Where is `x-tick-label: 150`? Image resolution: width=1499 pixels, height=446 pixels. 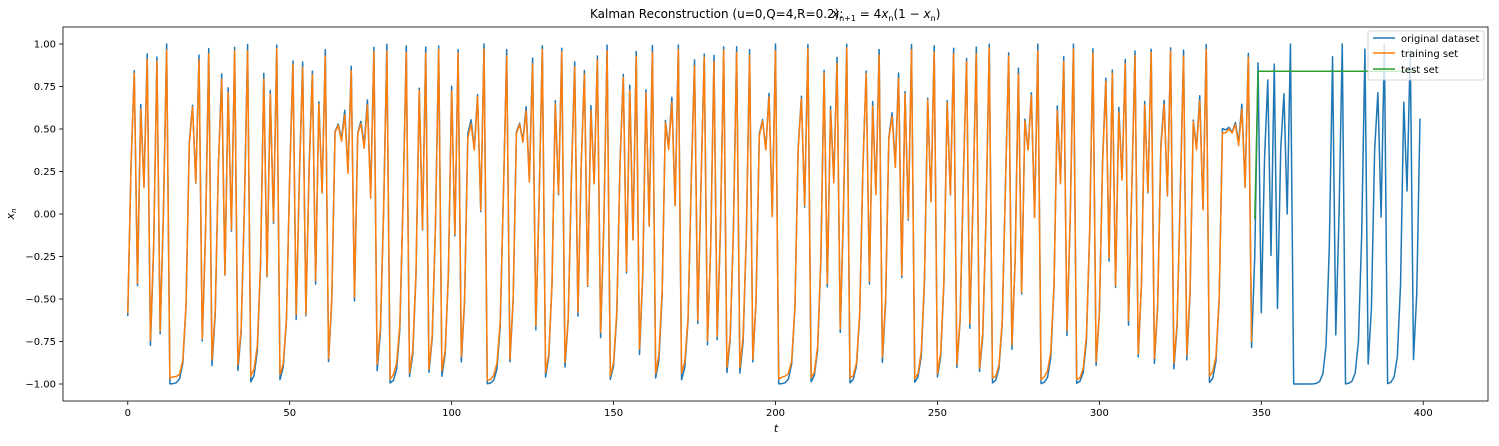
x-tick-label: 150 is located at coordinates (613, 413).